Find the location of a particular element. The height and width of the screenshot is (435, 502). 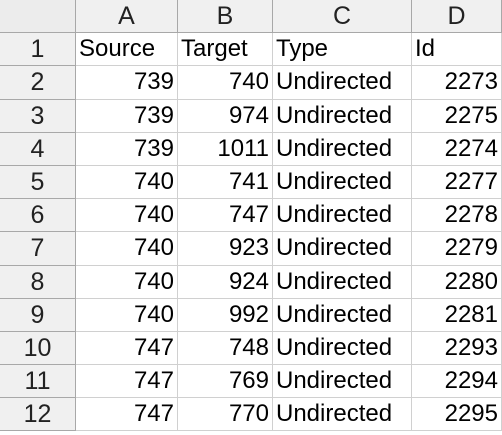

column-header-d: D is located at coordinates (457, 17).